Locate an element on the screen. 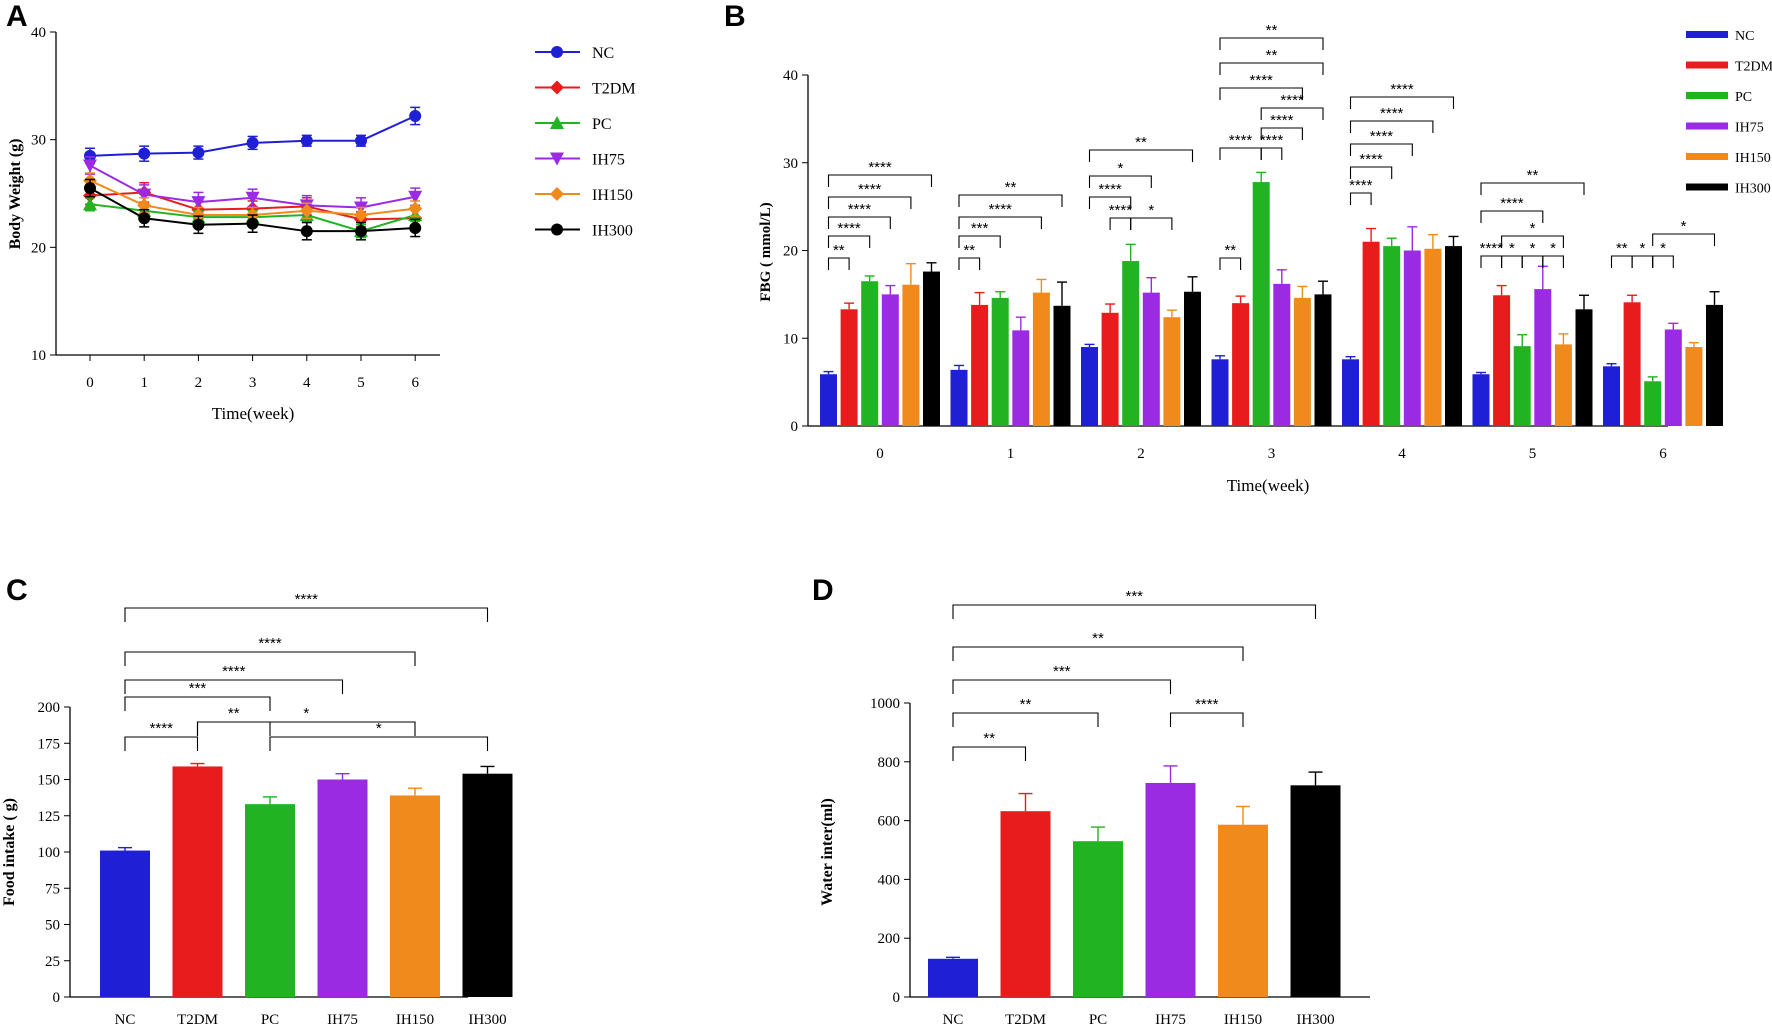 This screenshot has height=1032, width=1772. y-tick-label: 100 is located at coordinates (49, 853).